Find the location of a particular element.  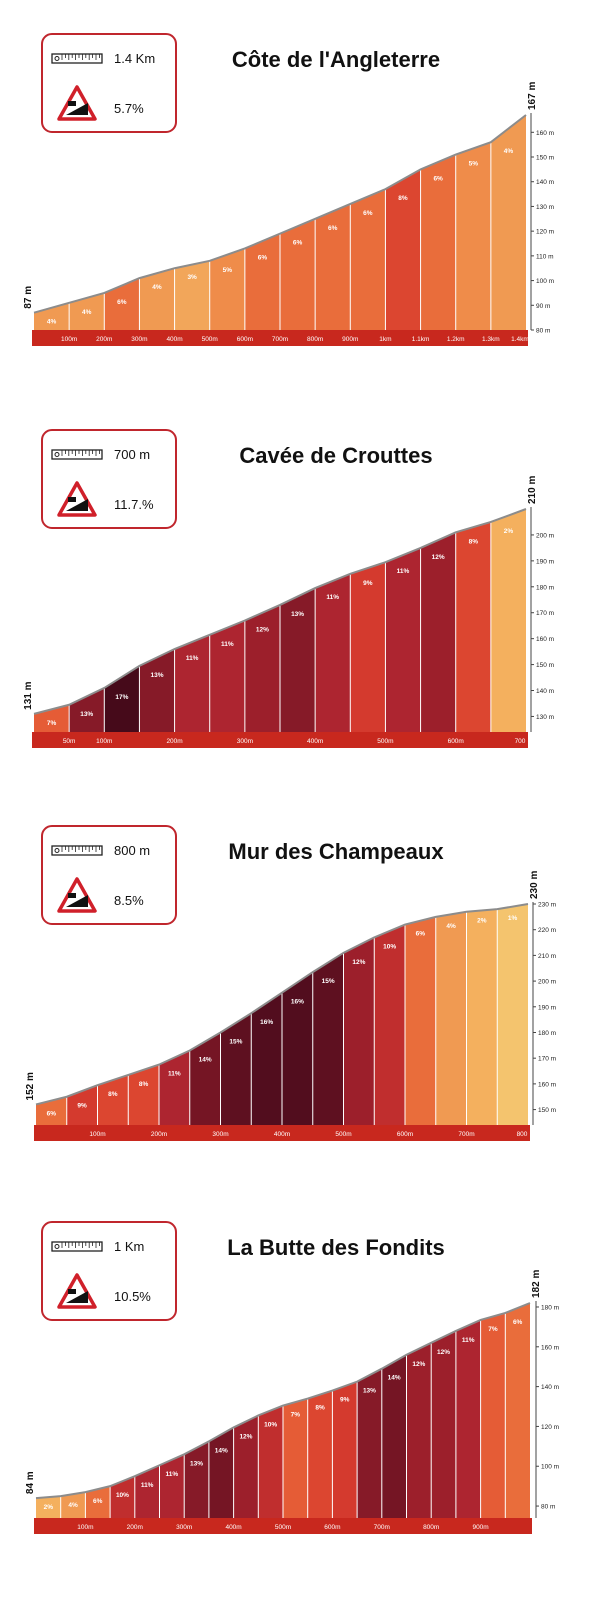

segment-grade-label: 7% is located at coordinates (493, 1329).